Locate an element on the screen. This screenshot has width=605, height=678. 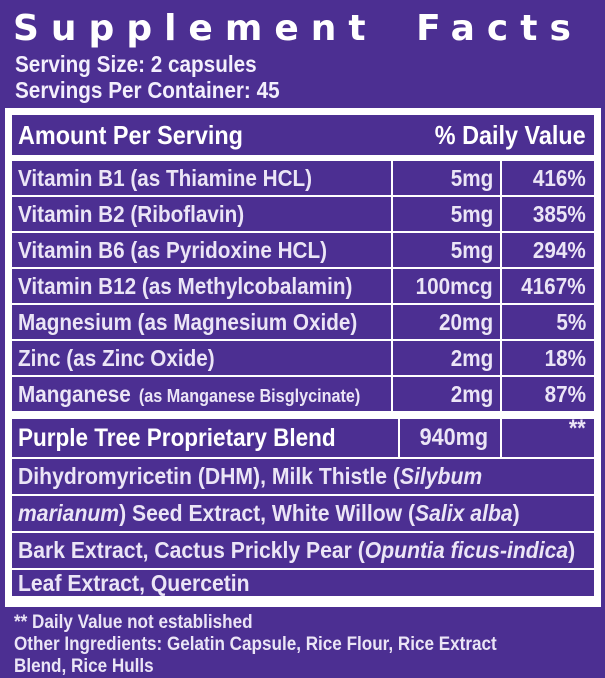
amount-per-serving-header: Amount Per Serving is located at coordinates (130, 134).